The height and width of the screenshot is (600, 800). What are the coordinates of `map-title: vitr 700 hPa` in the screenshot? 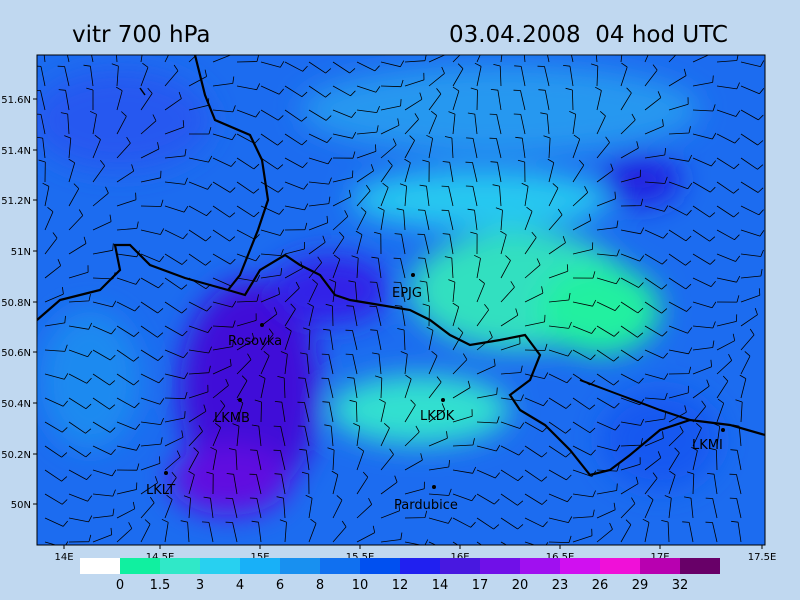 It's located at (141, 35).